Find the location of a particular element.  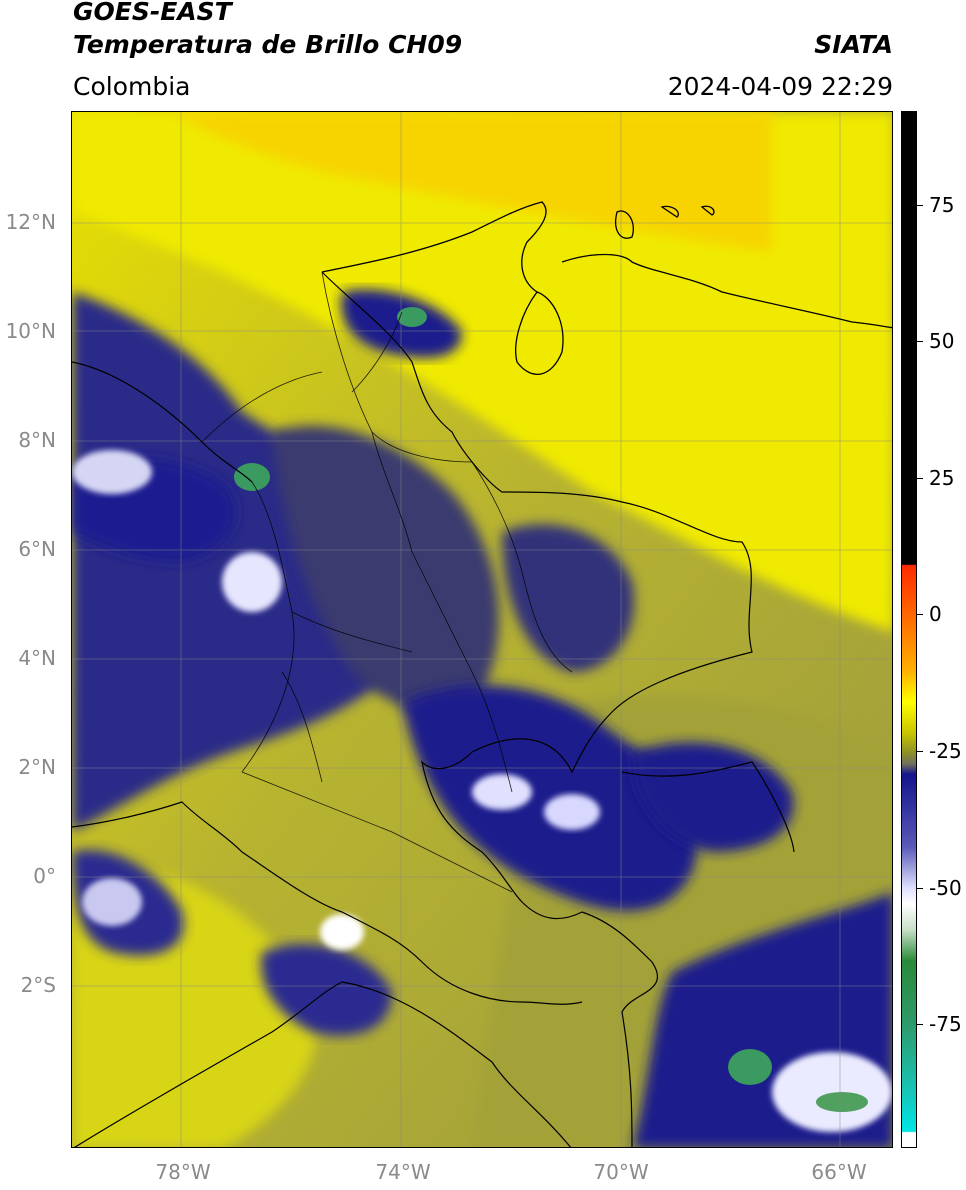

cold-top-southeast is located at coordinates (750, 1067).